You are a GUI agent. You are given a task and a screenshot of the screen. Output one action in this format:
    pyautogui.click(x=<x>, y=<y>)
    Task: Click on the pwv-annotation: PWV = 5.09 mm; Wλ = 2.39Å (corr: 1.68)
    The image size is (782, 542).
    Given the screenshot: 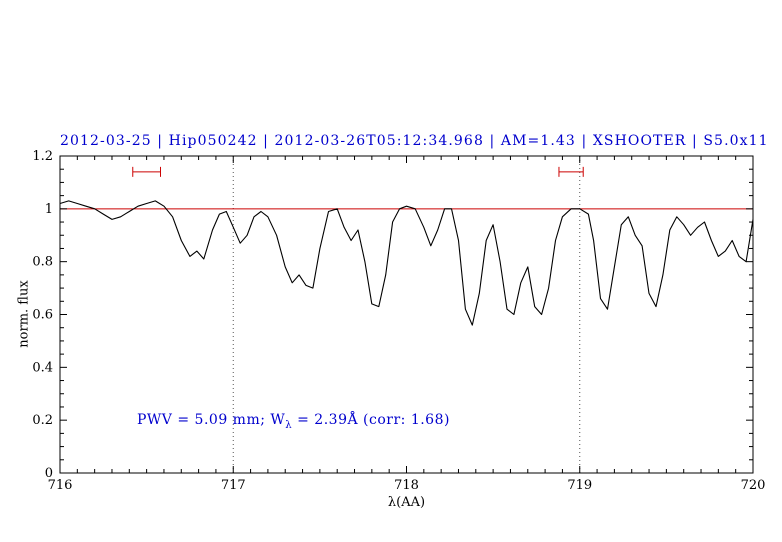 What is the action you would take?
    pyautogui.click(x=293, y=421)
    